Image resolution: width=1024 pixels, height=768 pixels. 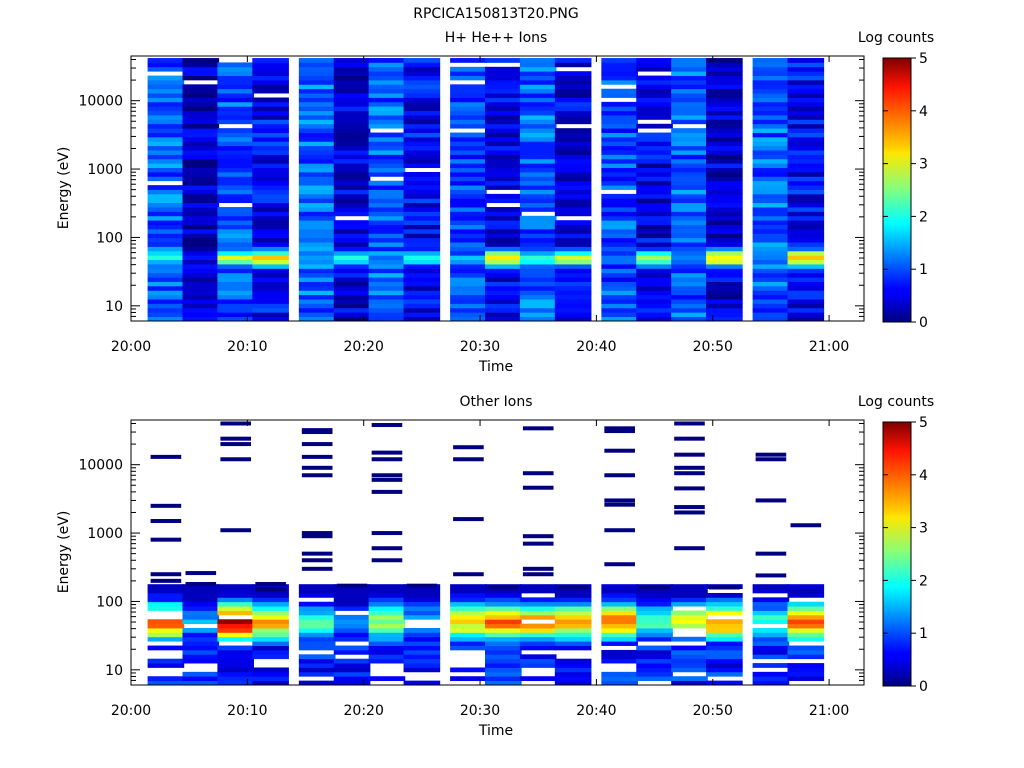 I want to click on x-tick-label: 20:10, so click(x=247, y=347).